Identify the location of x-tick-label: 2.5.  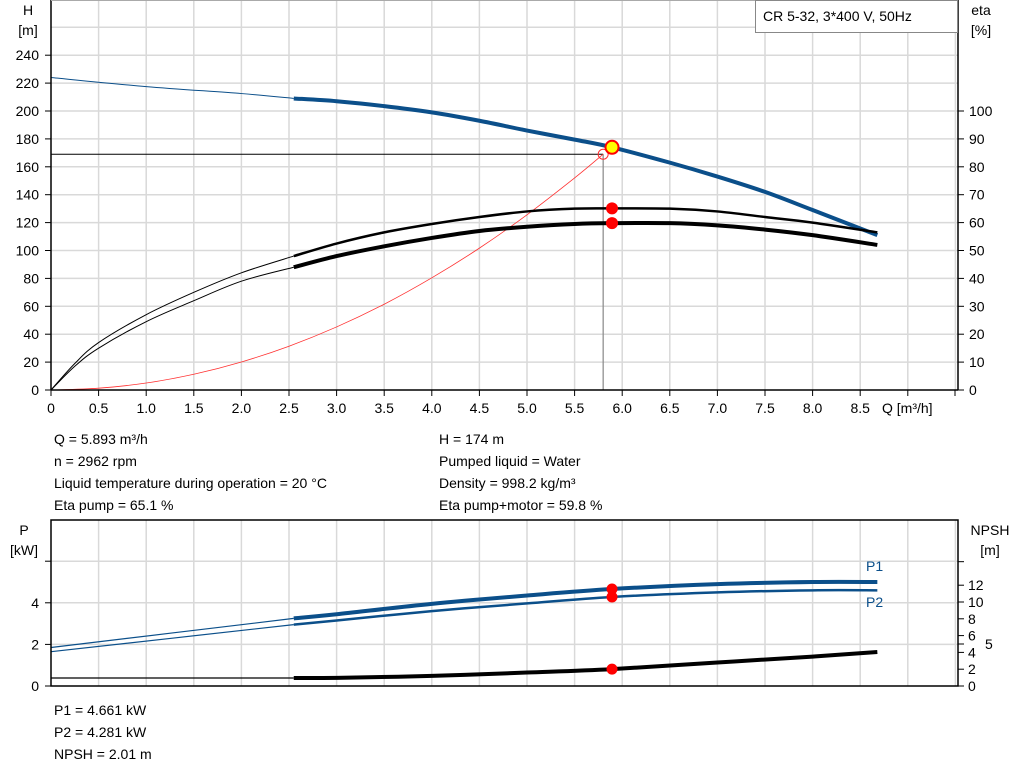
(289, 408).